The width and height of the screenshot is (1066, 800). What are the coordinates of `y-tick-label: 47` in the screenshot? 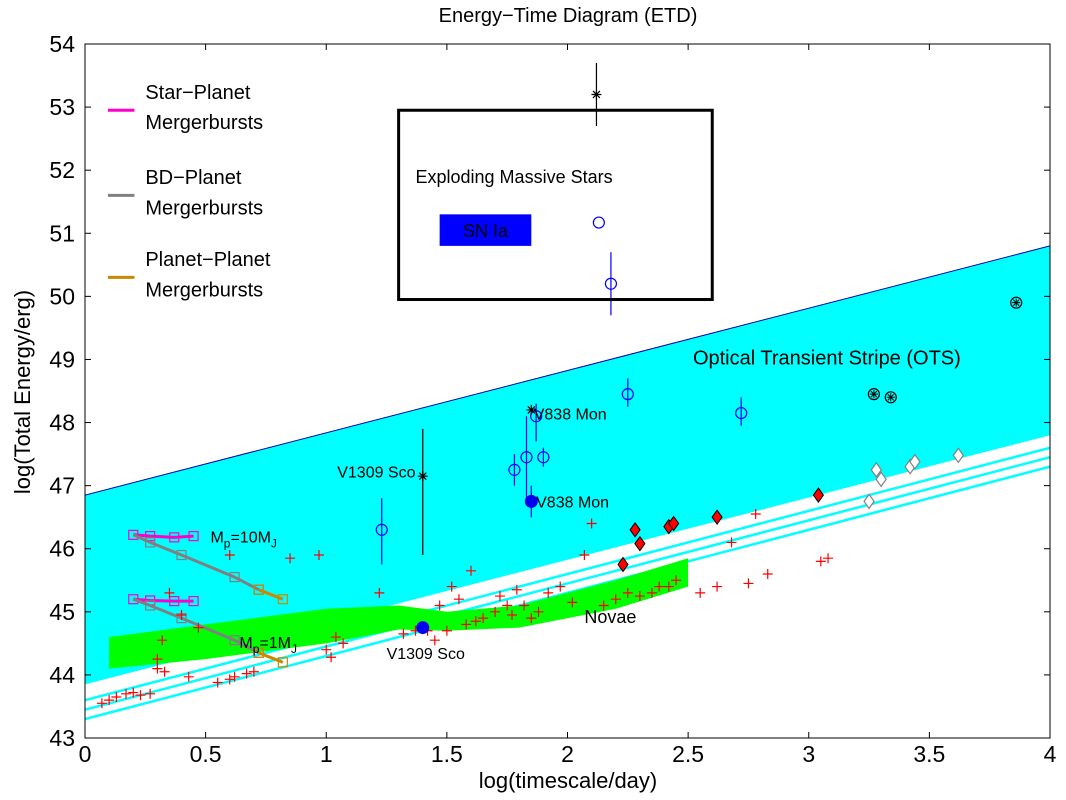 It's located at (62, 486).